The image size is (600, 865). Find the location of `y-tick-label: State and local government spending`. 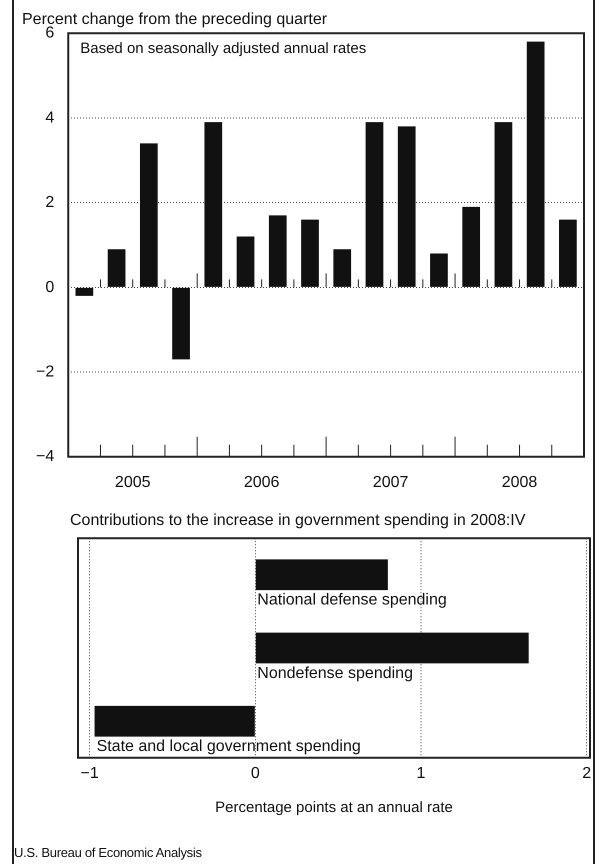

y-tick-label: State and local government spending is located at coordinates (228, 746).